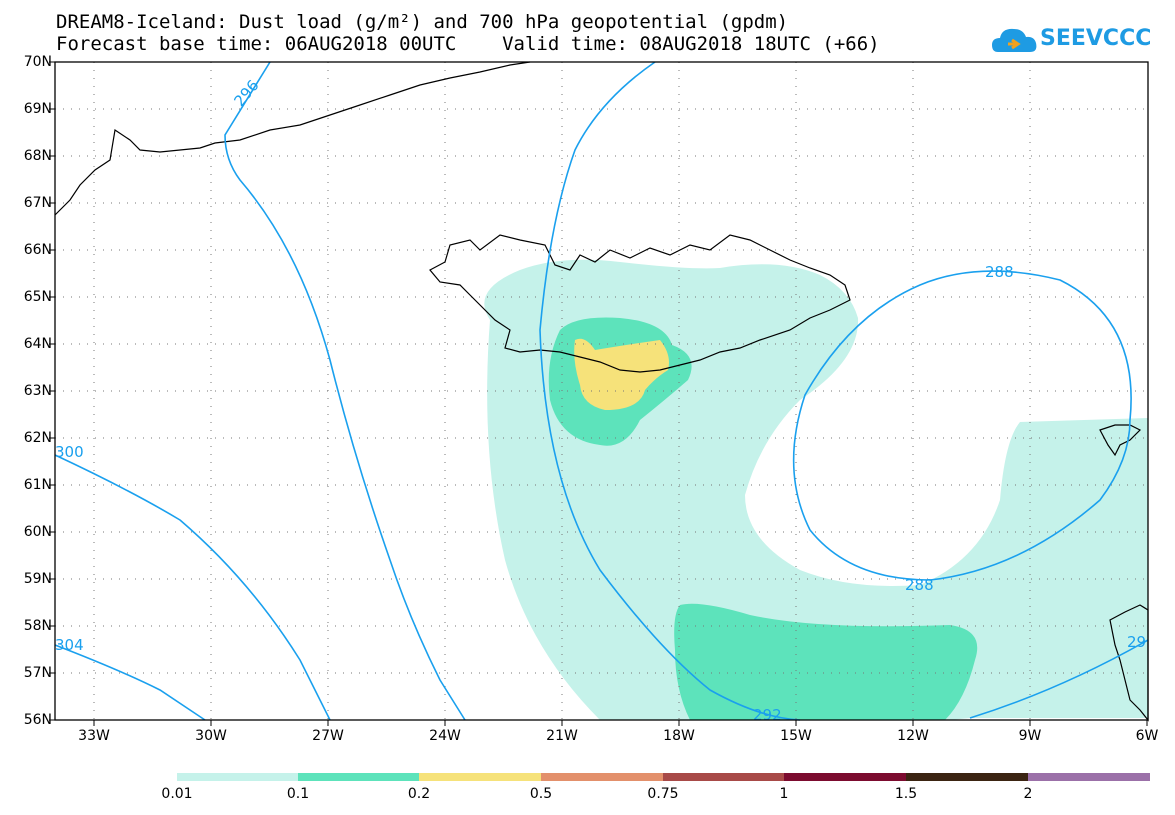 The width and height of the screenshot is (1175, 815). What do you see at coordinates (1120, 440) in the screenshot?
I see `faroe-coast` at bounding box center [1120, 440].